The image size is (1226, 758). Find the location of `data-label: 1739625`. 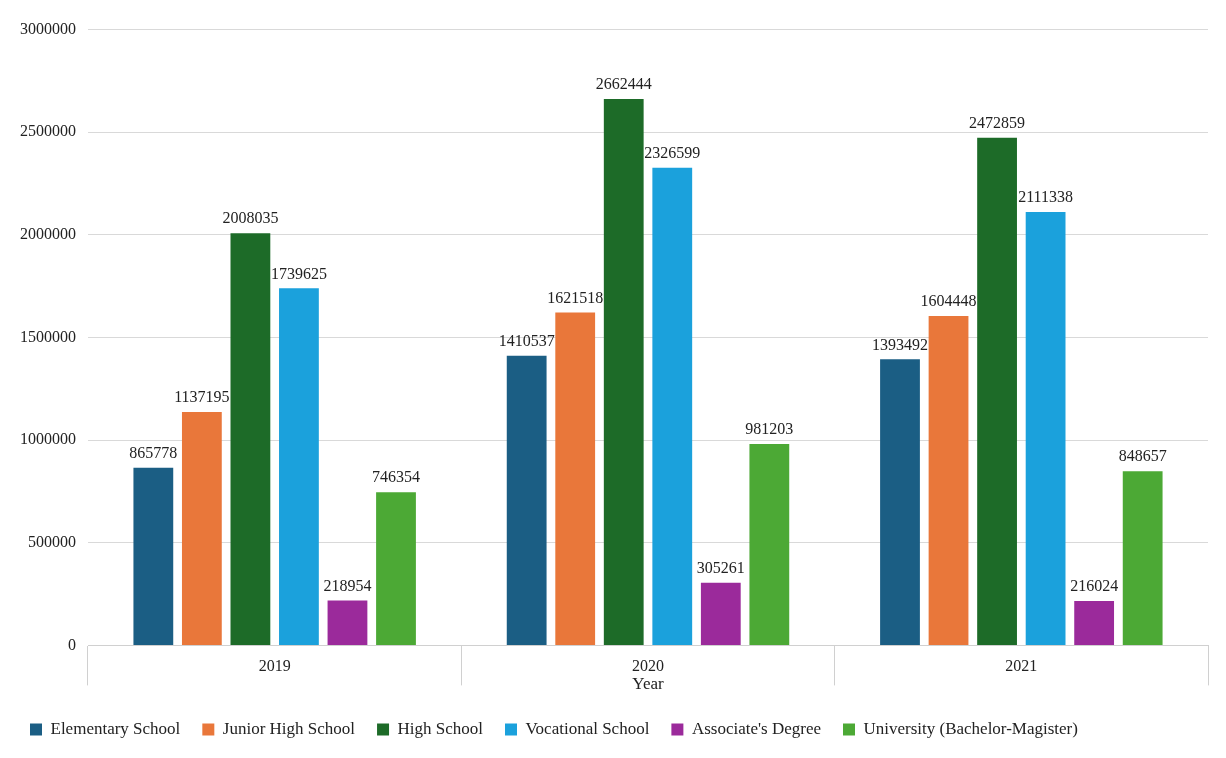

data-label: 1739625 is located at coordinates (298, 273).